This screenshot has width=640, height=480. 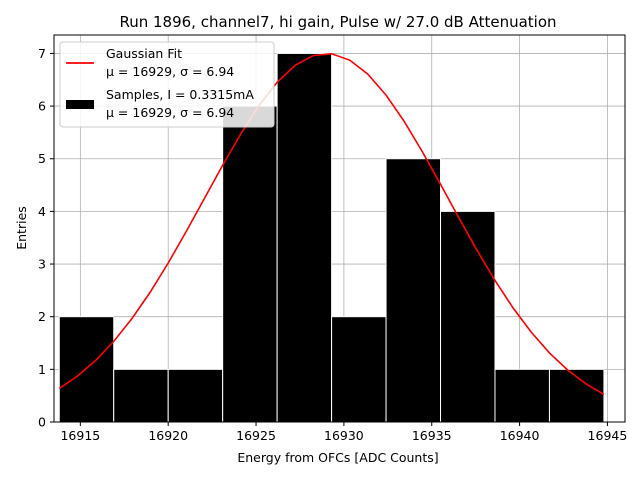 What do you see at coordinates (256, 435) in the screenshot?
I see `x-tick-label-2: 16925` at bounding box center [256, 435].